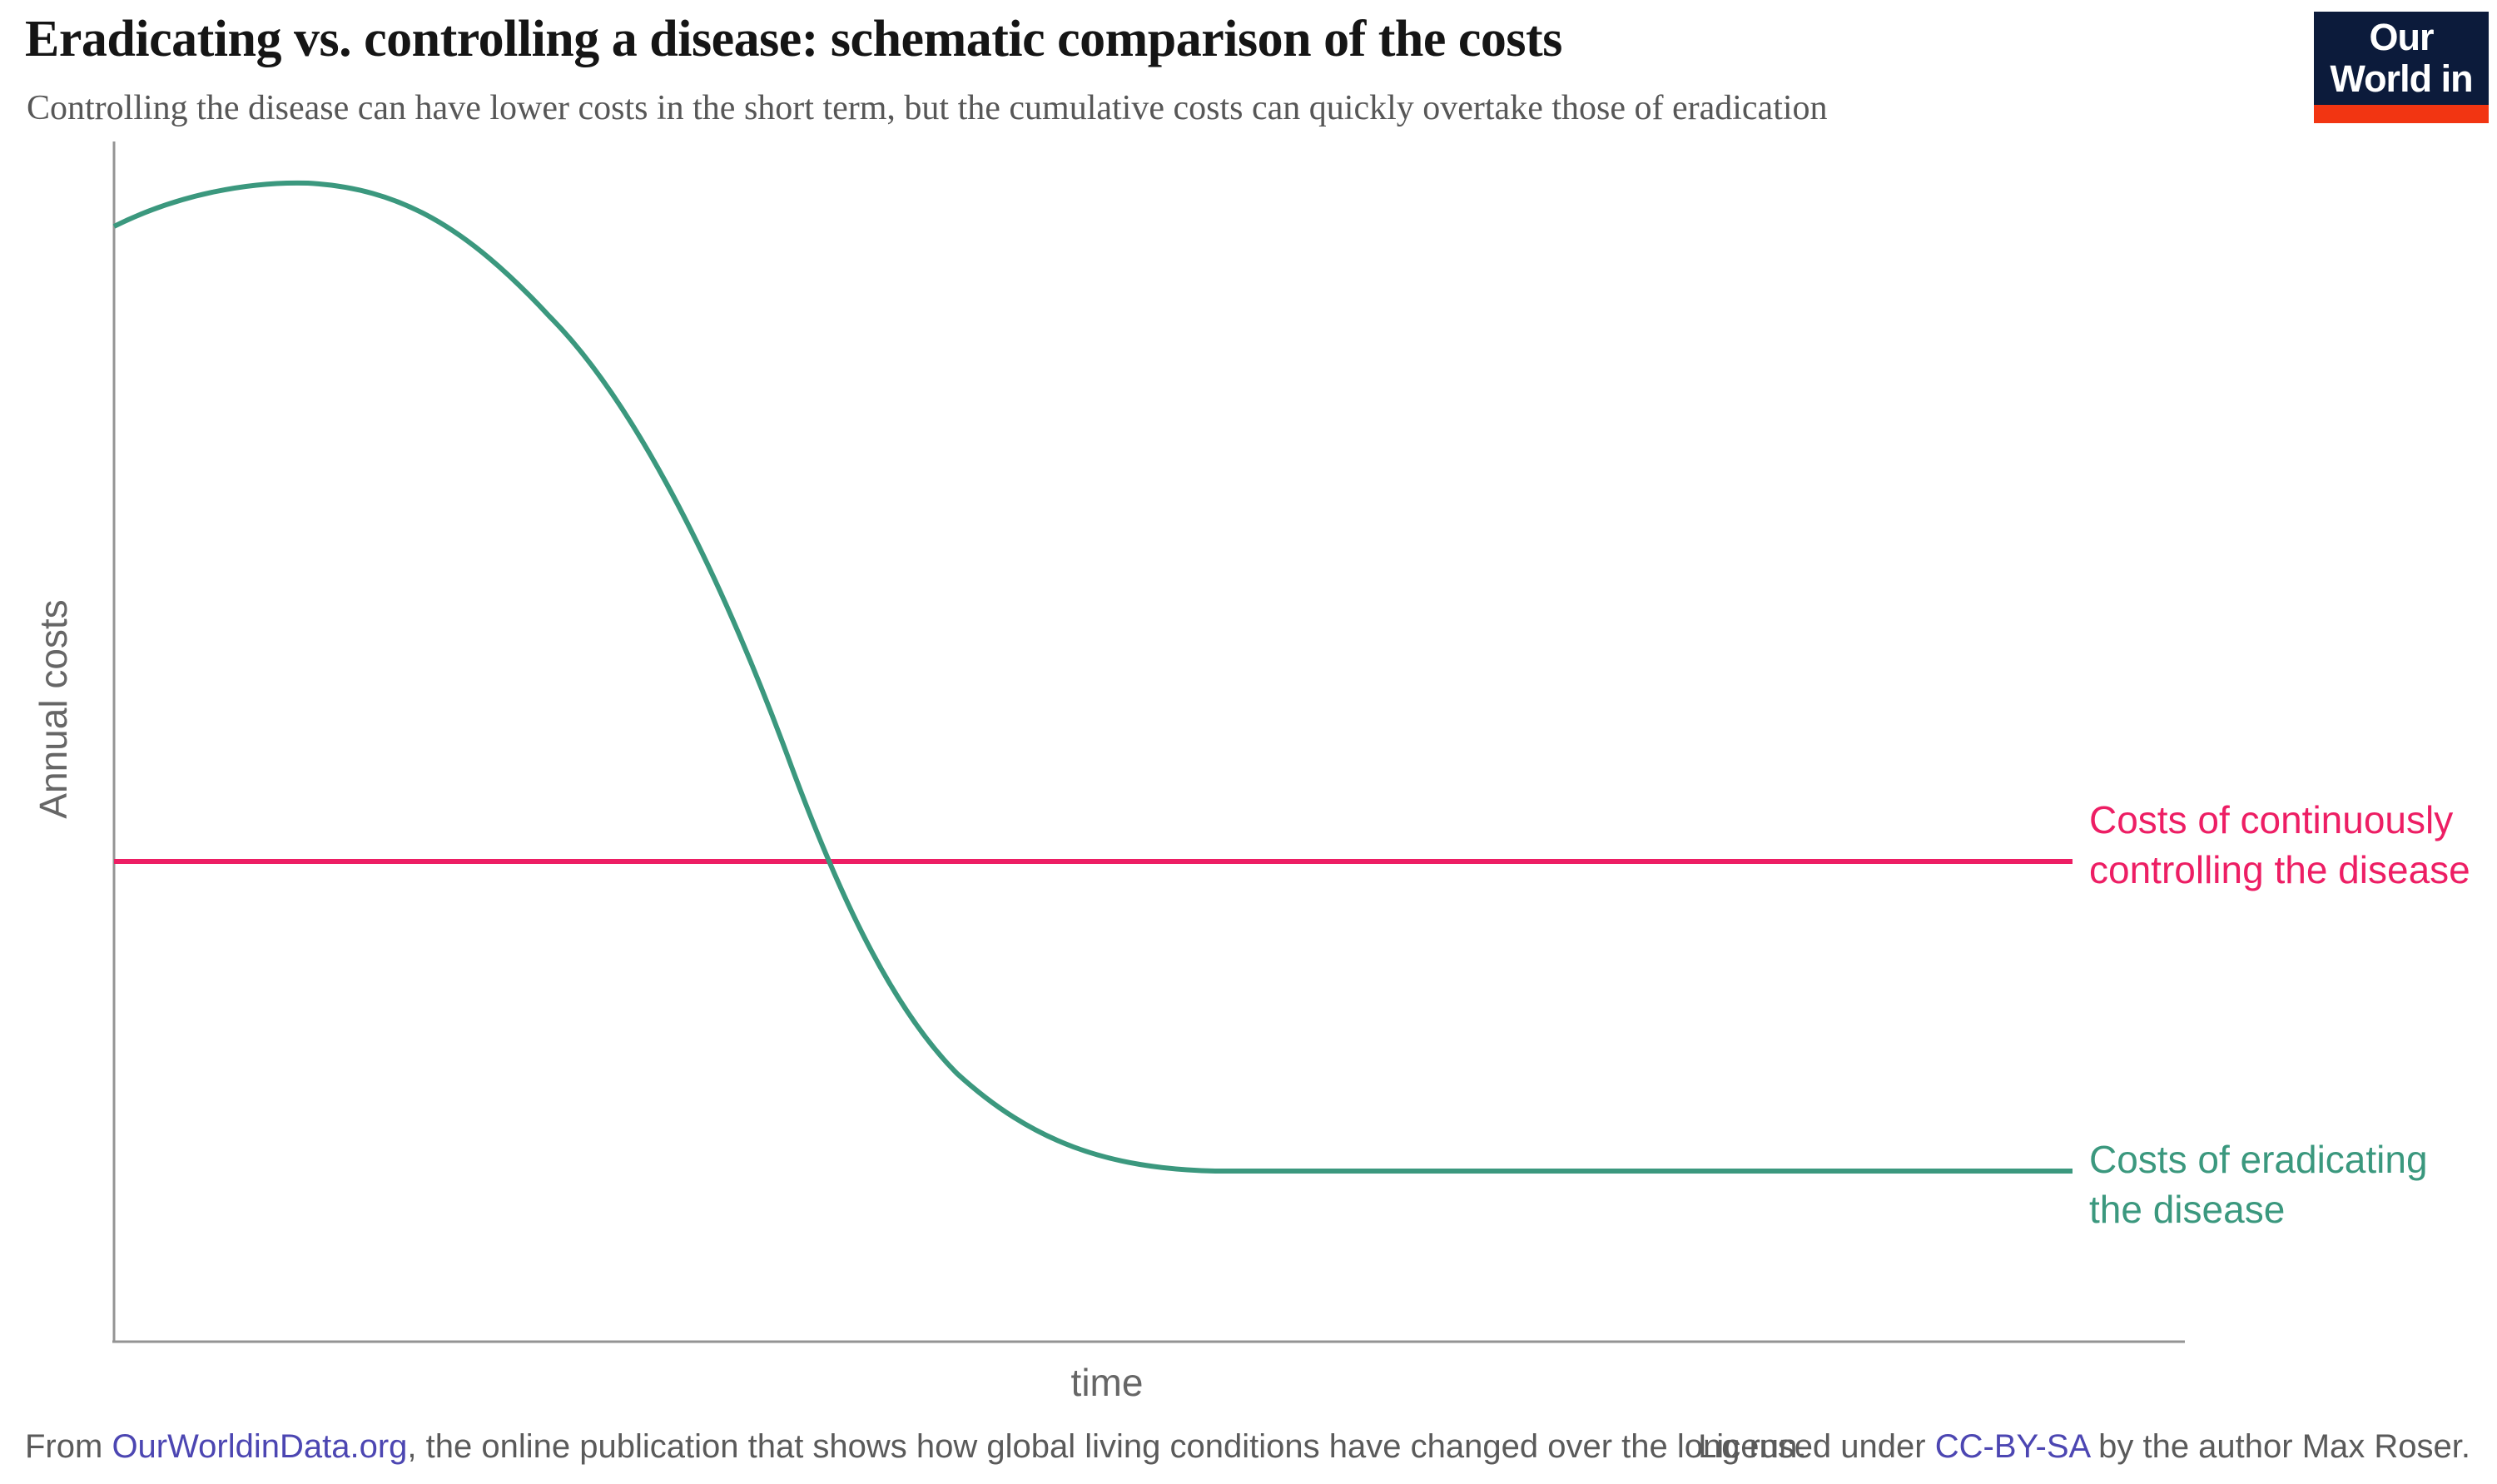 This screenshot has width=2497, height=1484. I want to click on owid-logo-line1: Our World, so click(2382, 58).